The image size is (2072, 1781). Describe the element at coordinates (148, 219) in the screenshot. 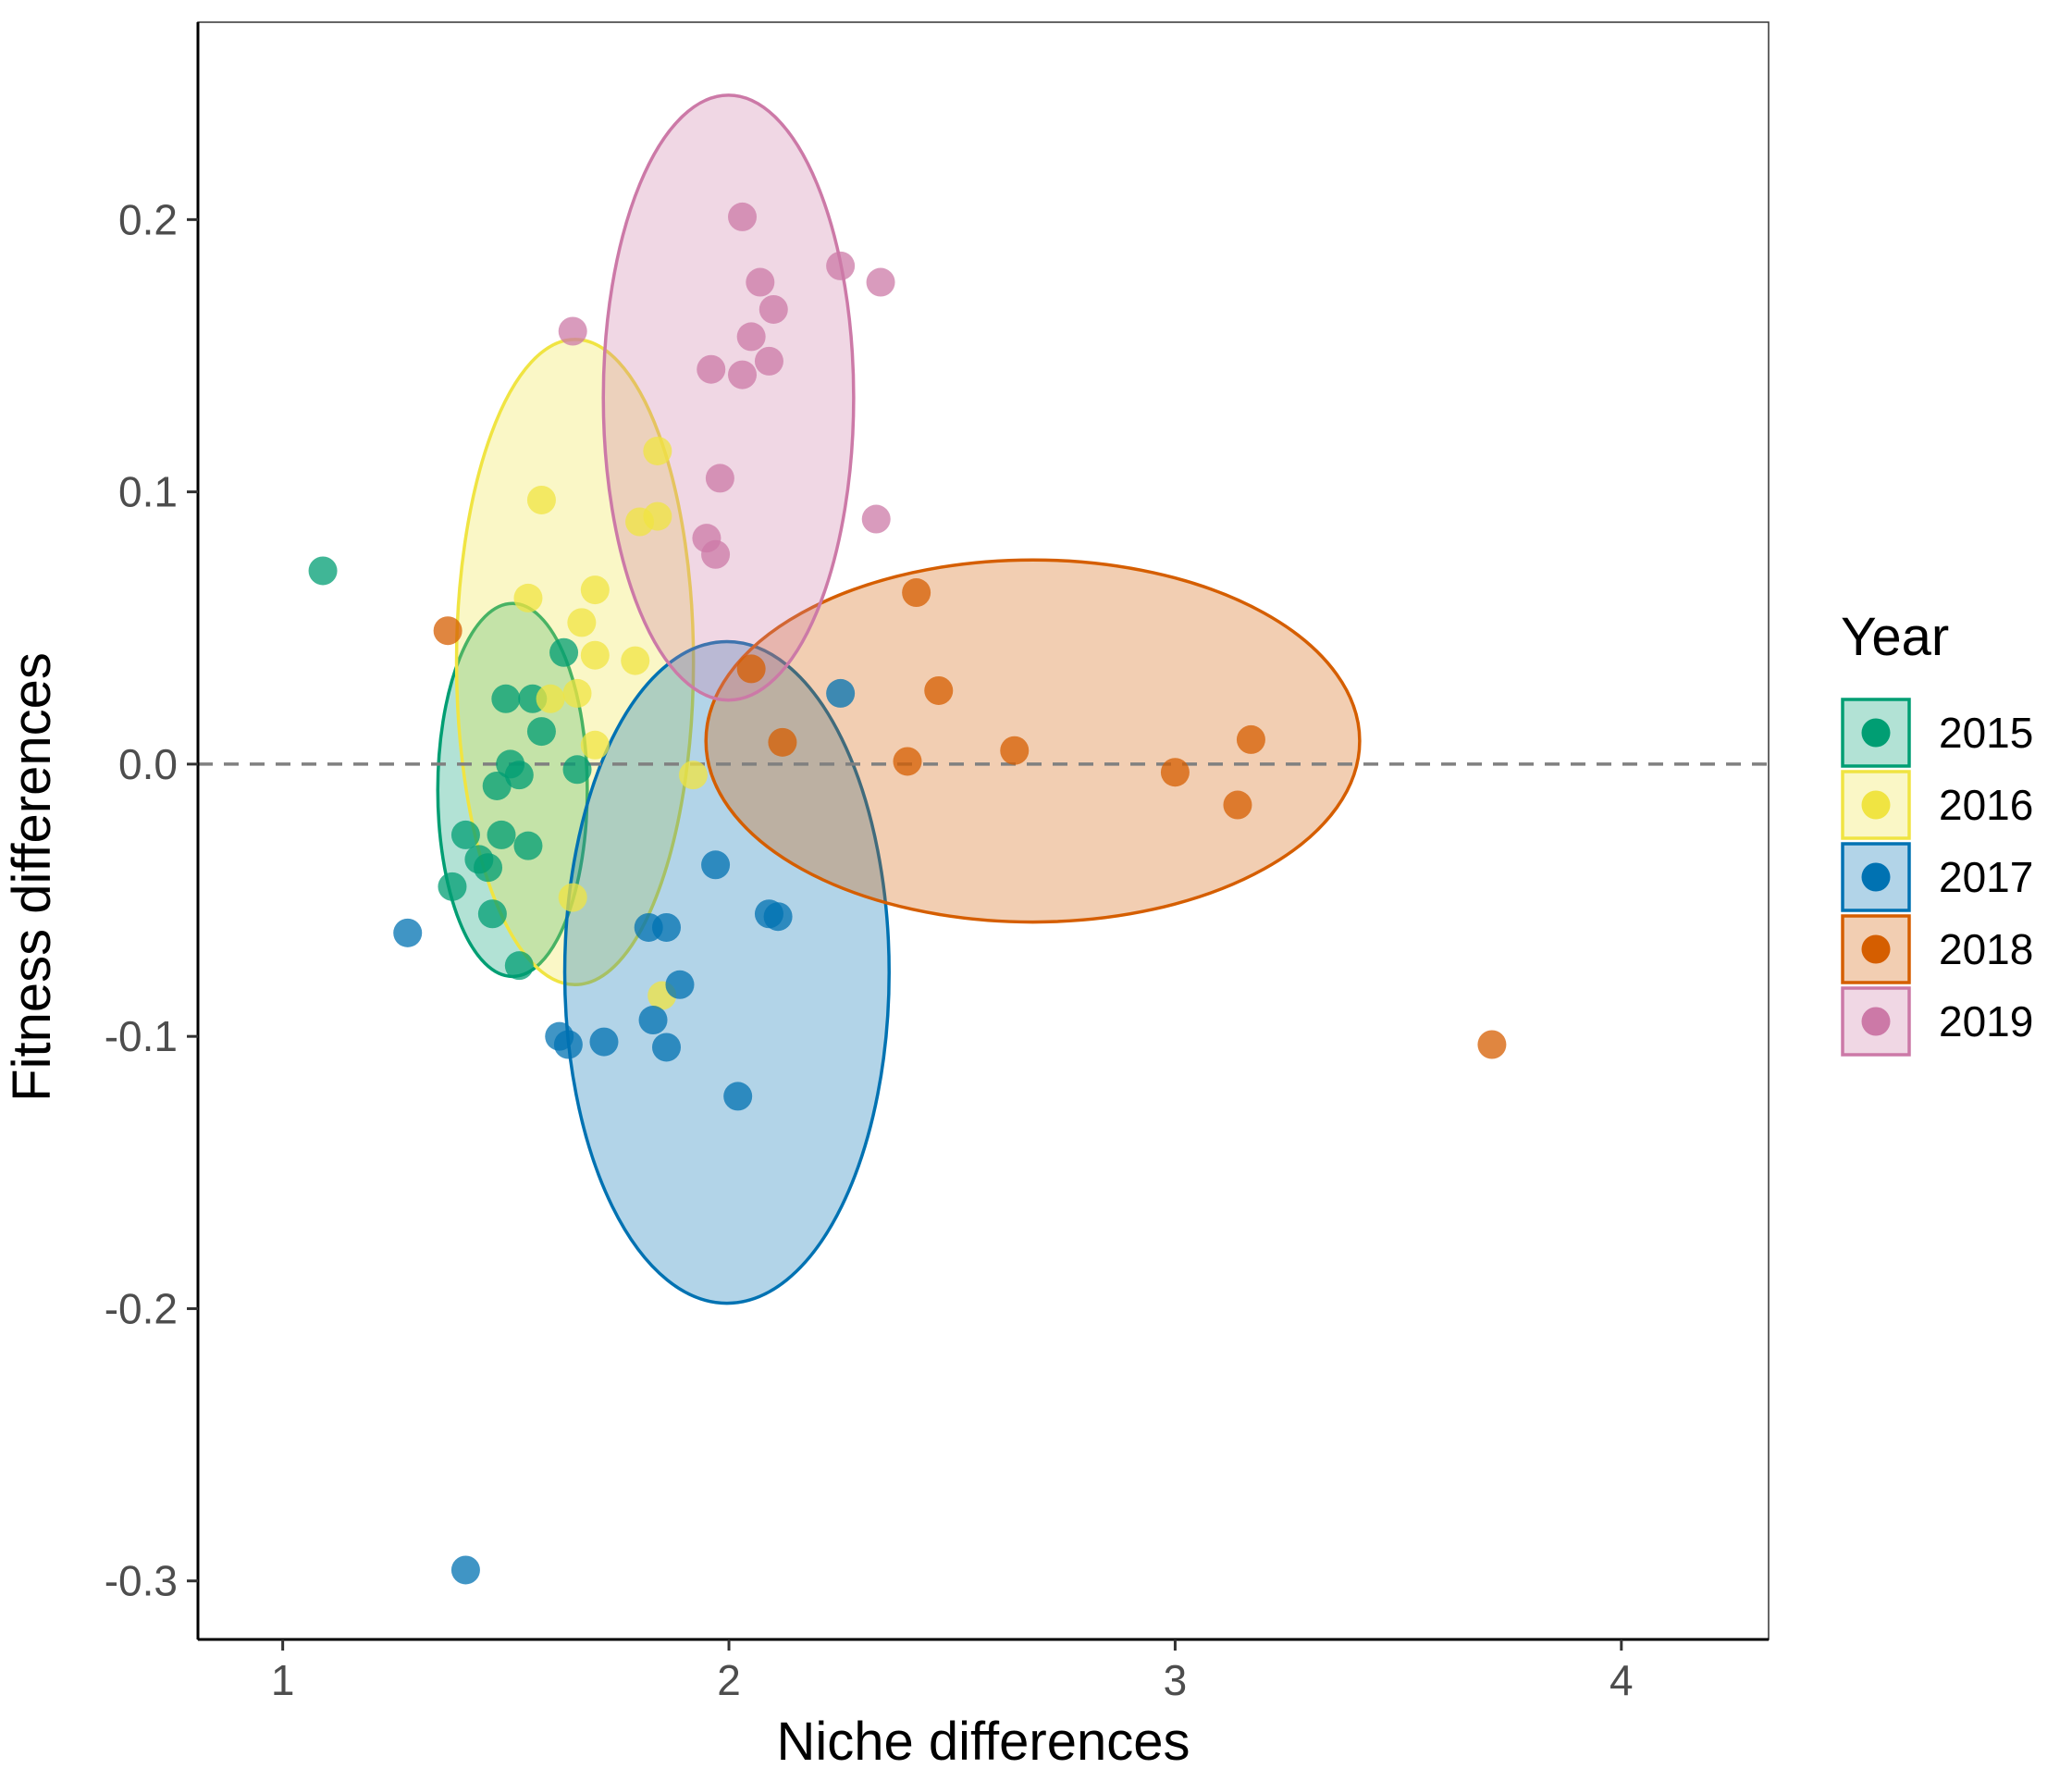

I see `y-tick-label: 0.2` at that location.